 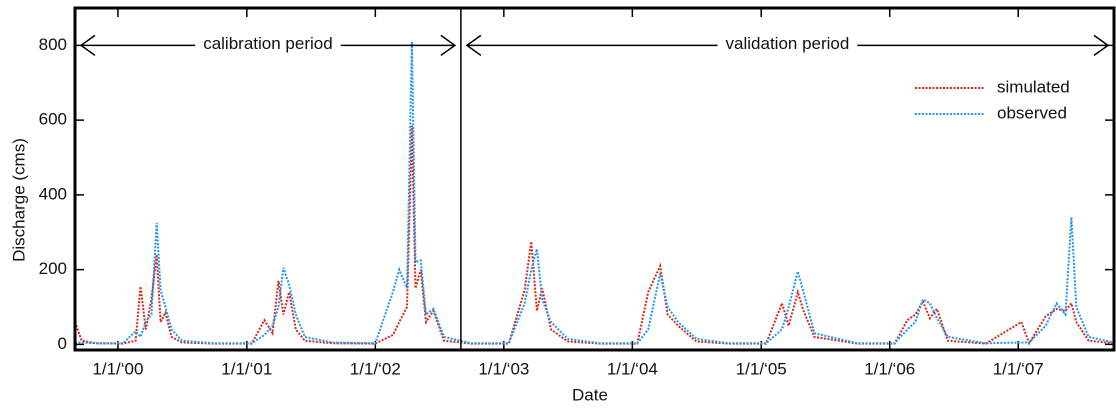 I want to click on y-tick-label: 600, so click(x=53, y=119).